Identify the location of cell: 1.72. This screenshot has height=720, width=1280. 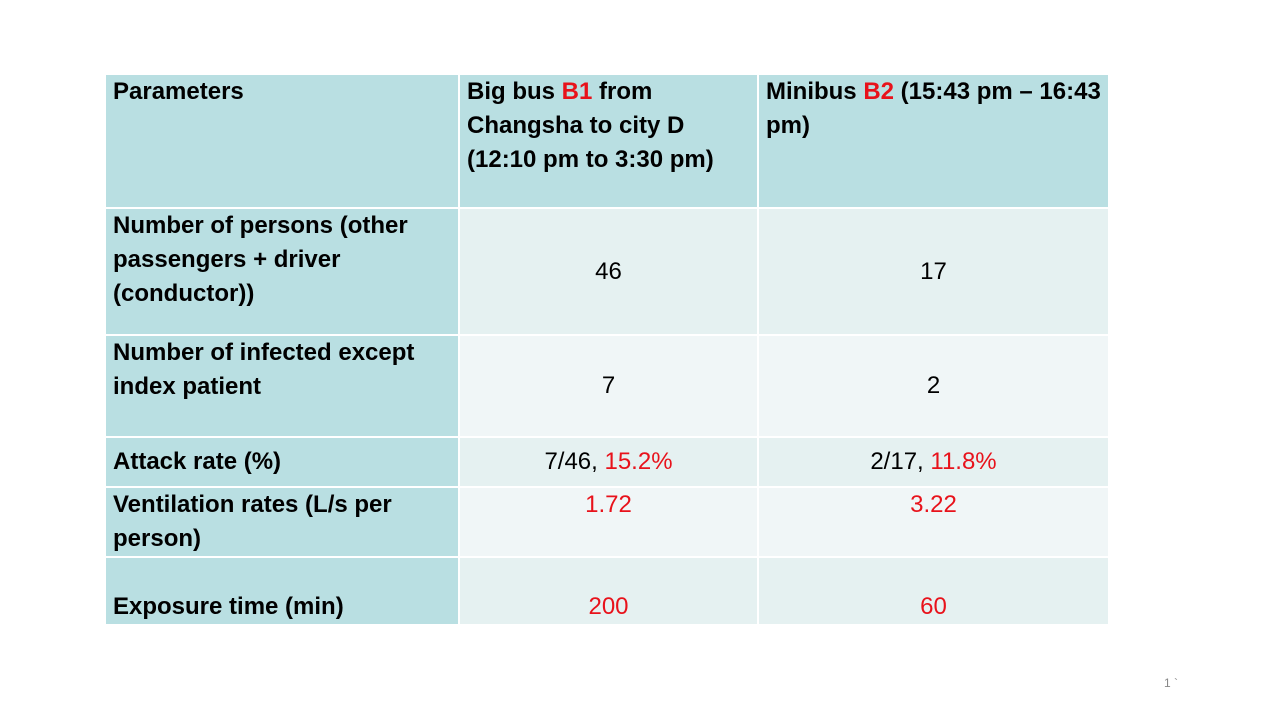
(608, 522).